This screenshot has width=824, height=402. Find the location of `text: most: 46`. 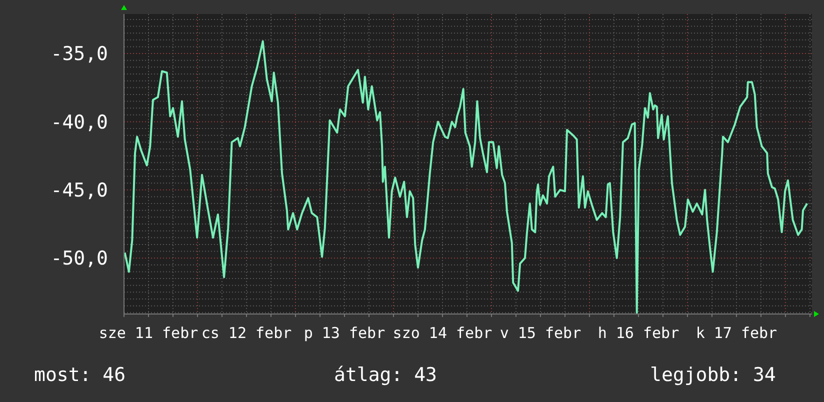

text: most: 46 is located at coordinates (80, 375).